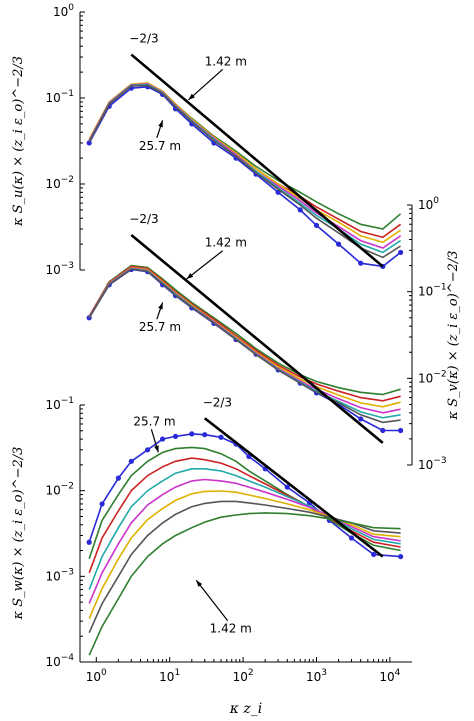 The image size is (474, 721). I want to click on x-tick-label: 10⁰, so click(96, 676).